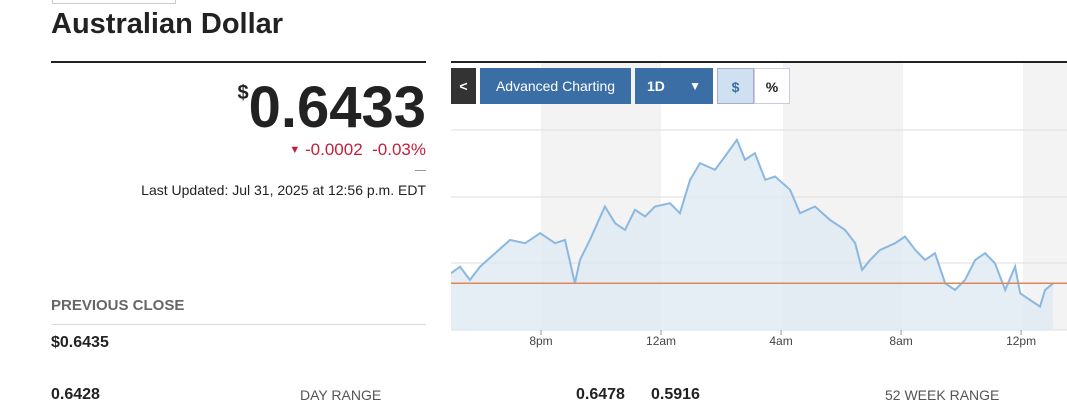  I want to click on day-high: 0.6478, so click(600, 394).